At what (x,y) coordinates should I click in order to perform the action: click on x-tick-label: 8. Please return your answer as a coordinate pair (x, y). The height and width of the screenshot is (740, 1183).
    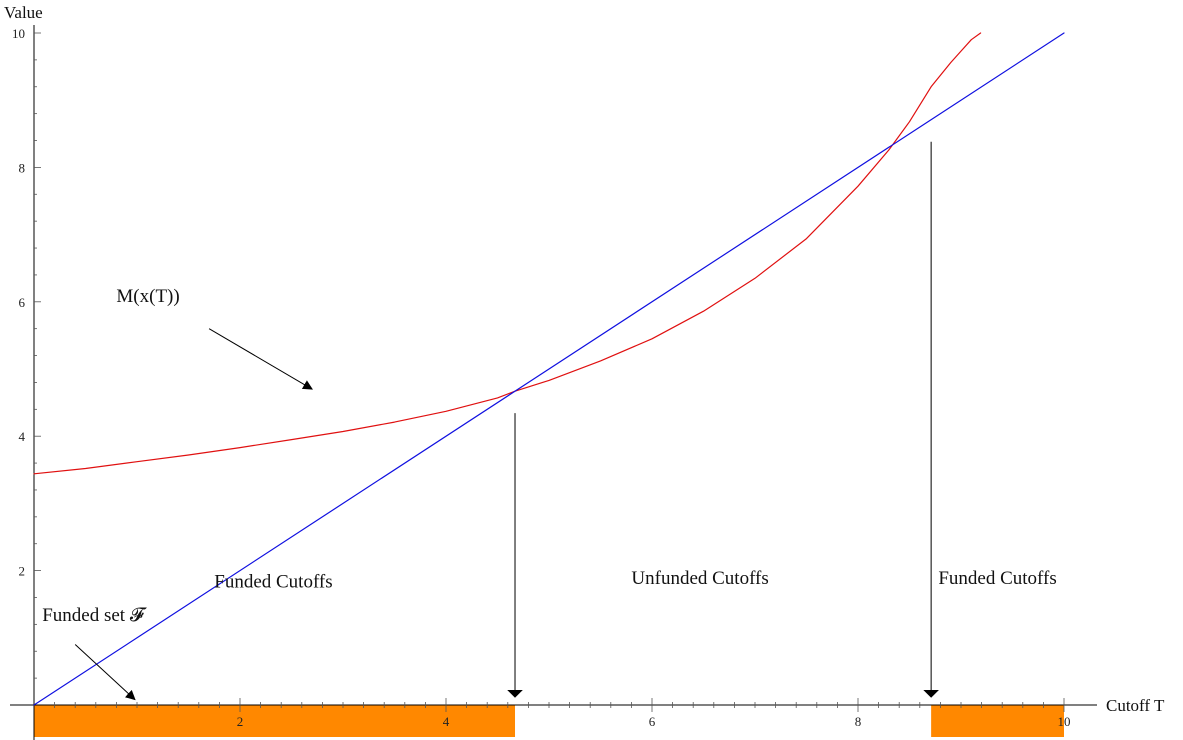
    Looking at the image, I should click on (858, 721).